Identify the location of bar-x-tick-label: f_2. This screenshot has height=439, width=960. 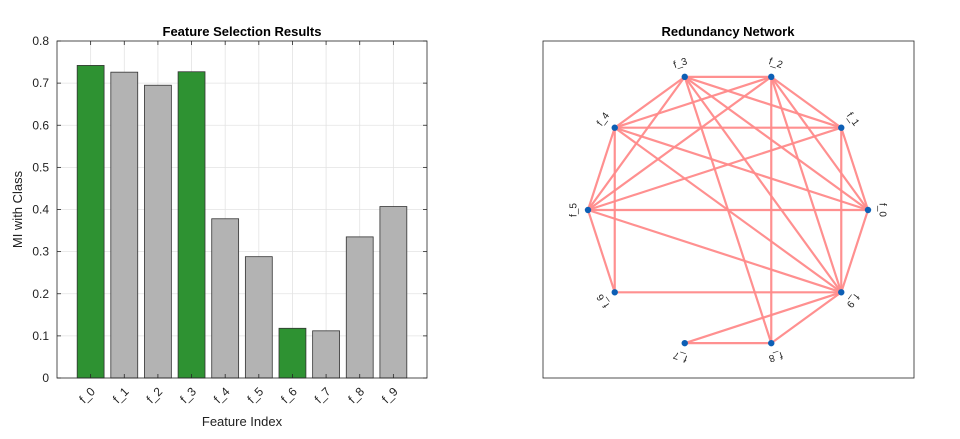
(155, 395).